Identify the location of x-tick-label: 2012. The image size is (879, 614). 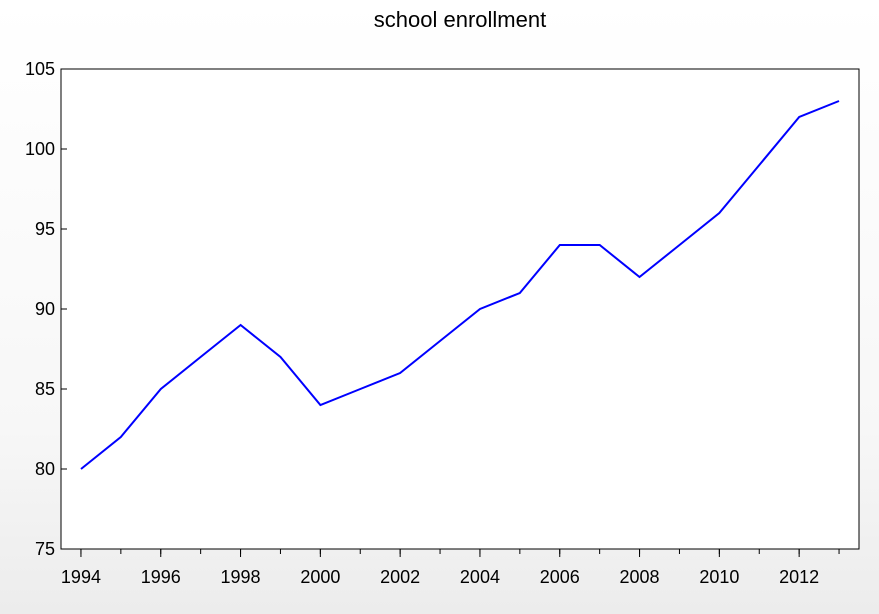
(799, 577).